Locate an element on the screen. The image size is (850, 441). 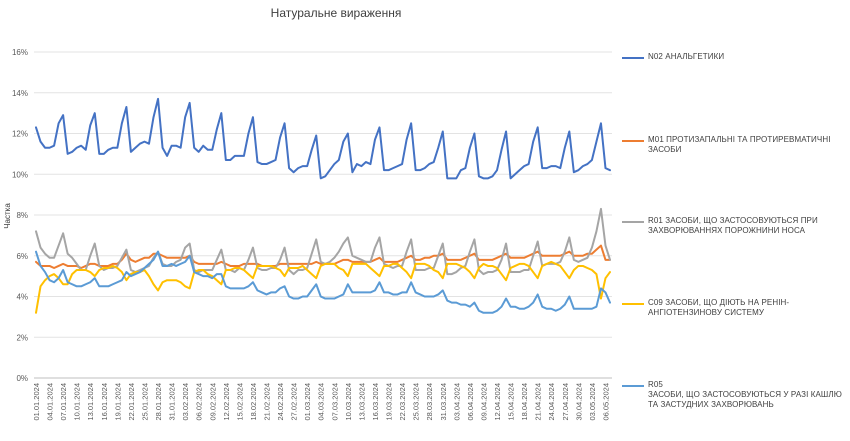
y-tick-label: 10% is located at coordinates (20, 174).